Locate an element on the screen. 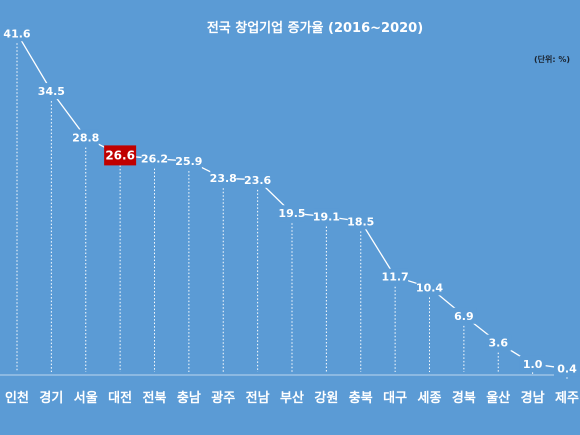 The height and width of the screenshot is (435, 580). x-tick-label-13: 세종 is located at coordinates (430, 398).